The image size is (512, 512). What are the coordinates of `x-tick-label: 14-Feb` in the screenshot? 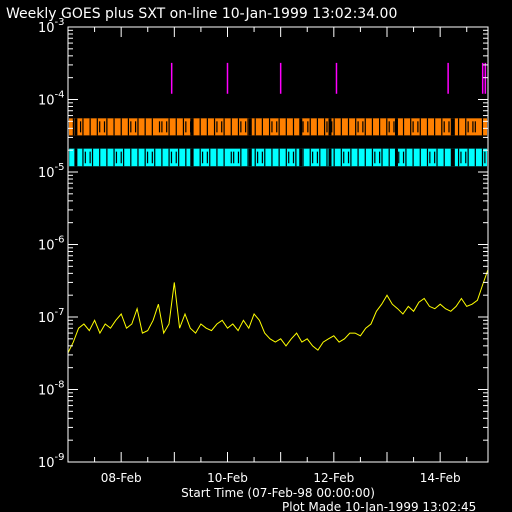 It's located at (440, 478).